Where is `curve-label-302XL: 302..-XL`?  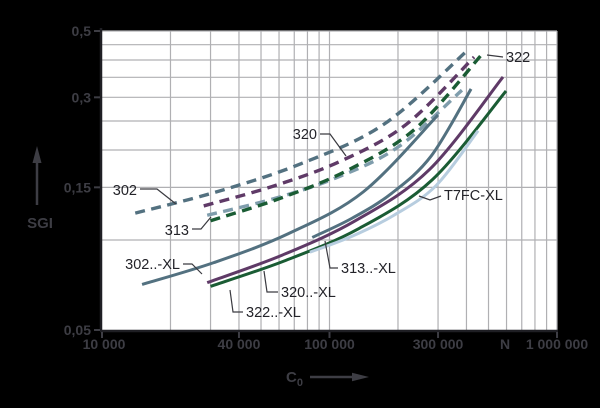
curve-label-302XL: 302..-XL is located at coordinates (152, 265).